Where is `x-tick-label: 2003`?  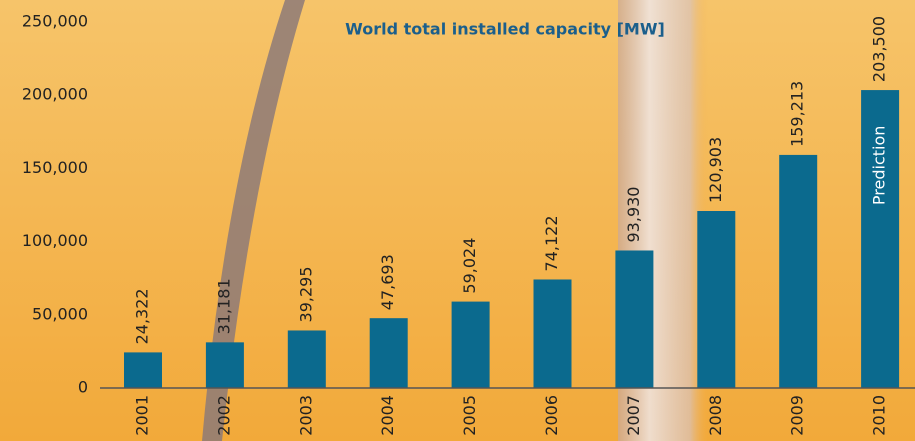
x-tick-label: 2003 is located at coordinates (305, 415).